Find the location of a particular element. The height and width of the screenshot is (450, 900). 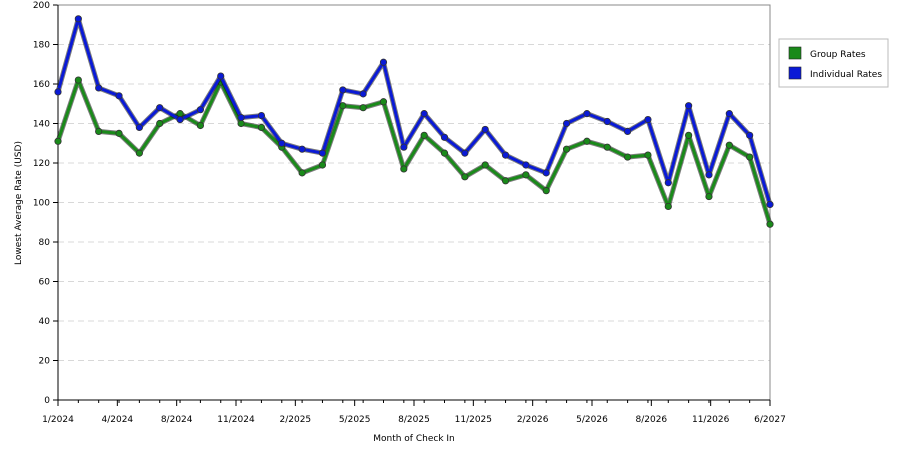

x-tick-label: 5/2025 is located at coordinates (355, 420).